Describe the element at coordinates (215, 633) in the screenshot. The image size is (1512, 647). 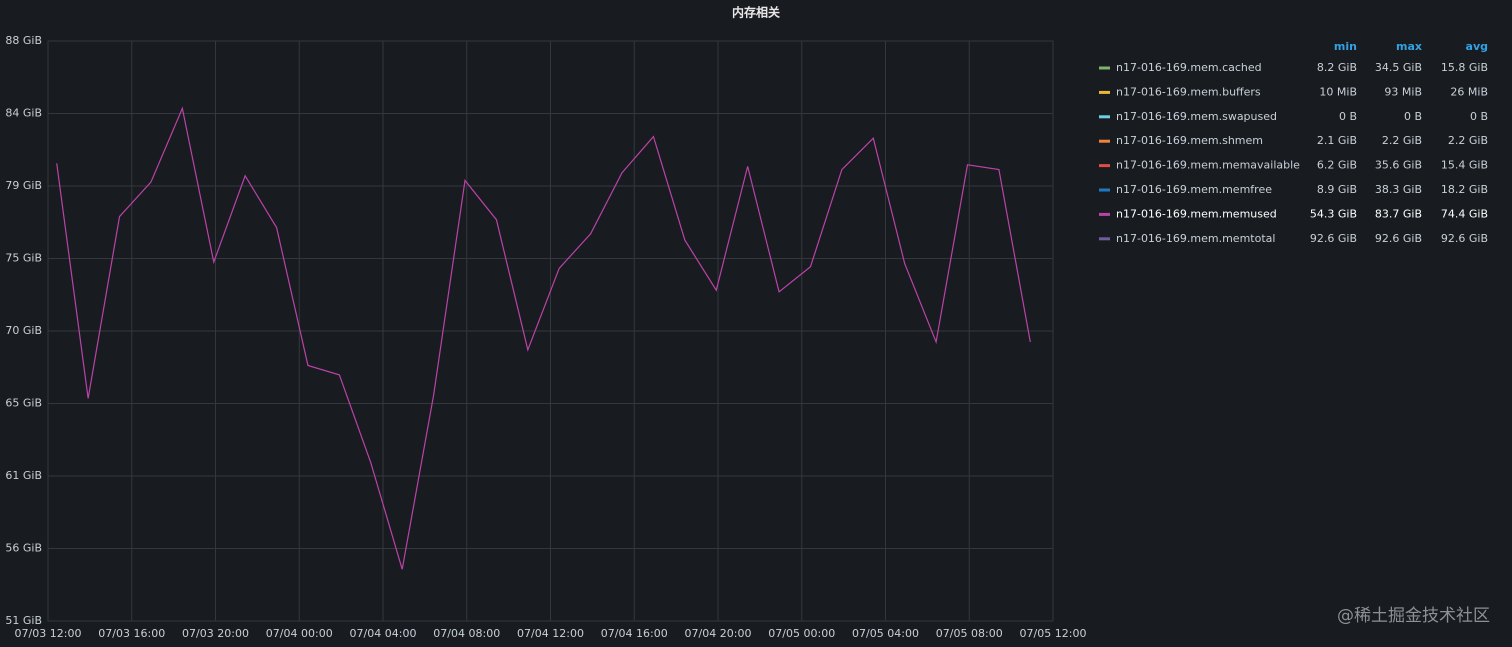
I see `x-tick-label: 07/03 20:00` at that location.